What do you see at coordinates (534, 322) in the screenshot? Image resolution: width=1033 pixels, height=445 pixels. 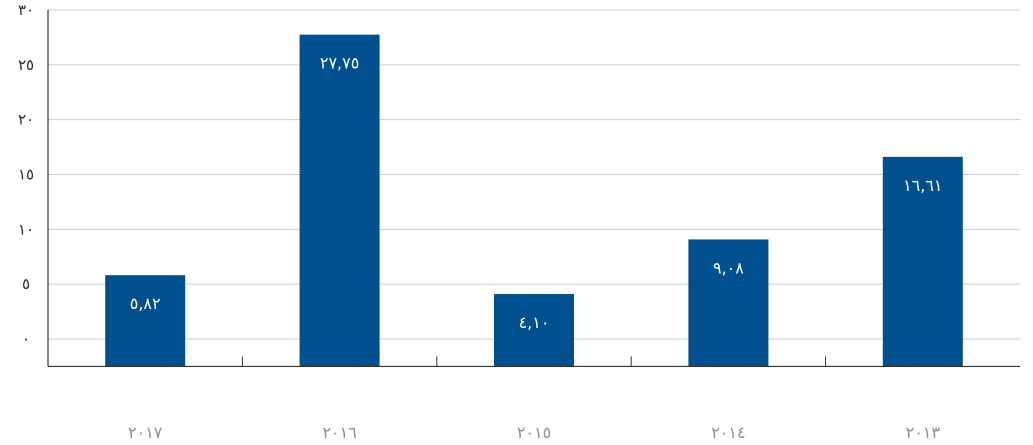 I see `data-label: ٤,١٠` at bounding box center [534, 322].